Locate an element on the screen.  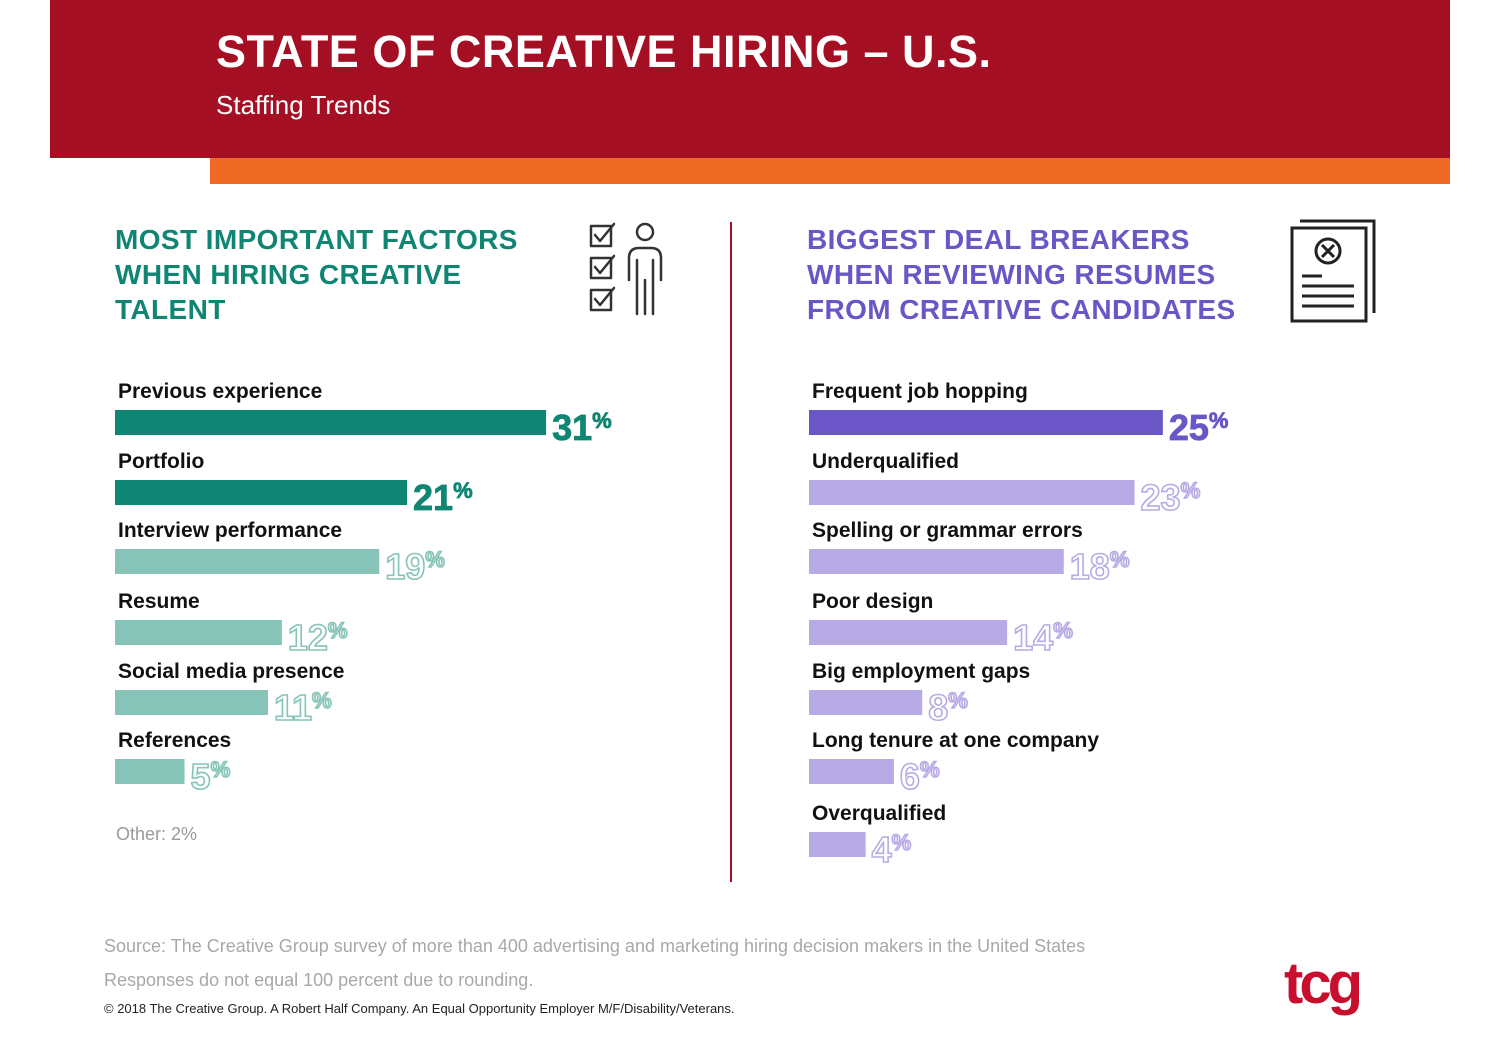
category-label: Social media presence is located at coordinates (231, 671).